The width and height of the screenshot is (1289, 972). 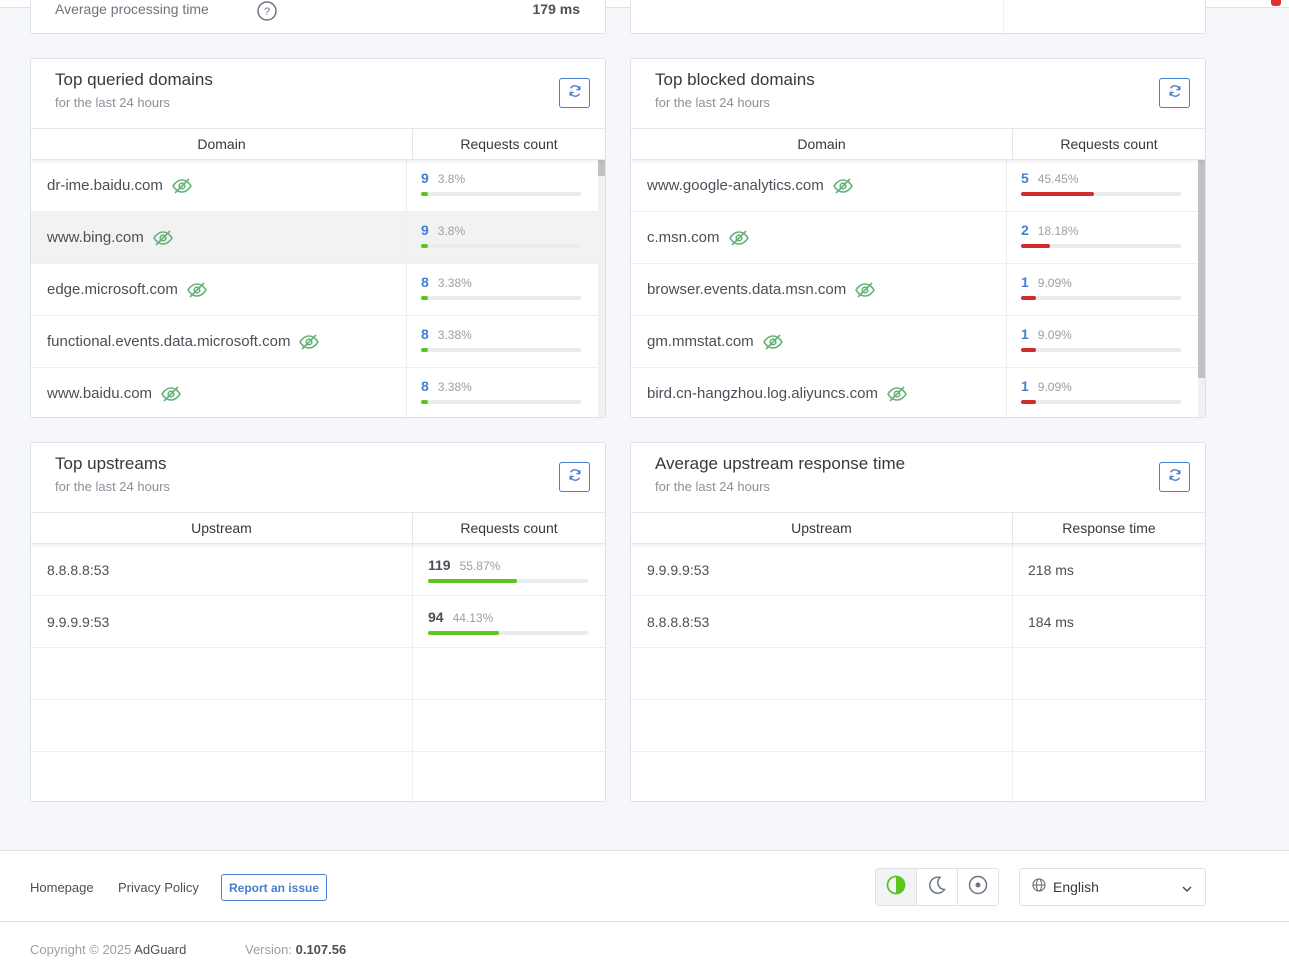 I want to click on request-percent: 45.45%, so click(x=1058, y=179).